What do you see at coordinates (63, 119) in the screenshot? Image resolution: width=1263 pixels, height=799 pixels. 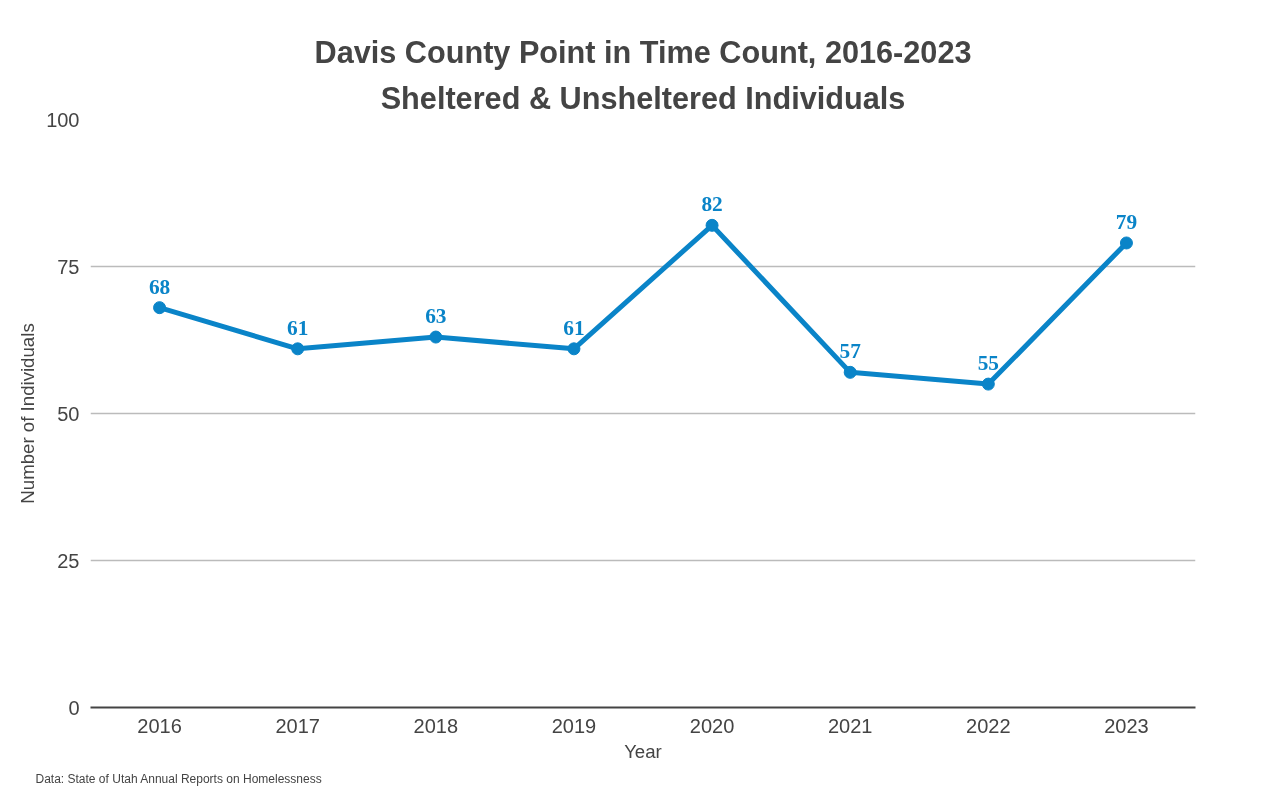 I see `y-tick-label: 100` at bounding box center [63, 119].